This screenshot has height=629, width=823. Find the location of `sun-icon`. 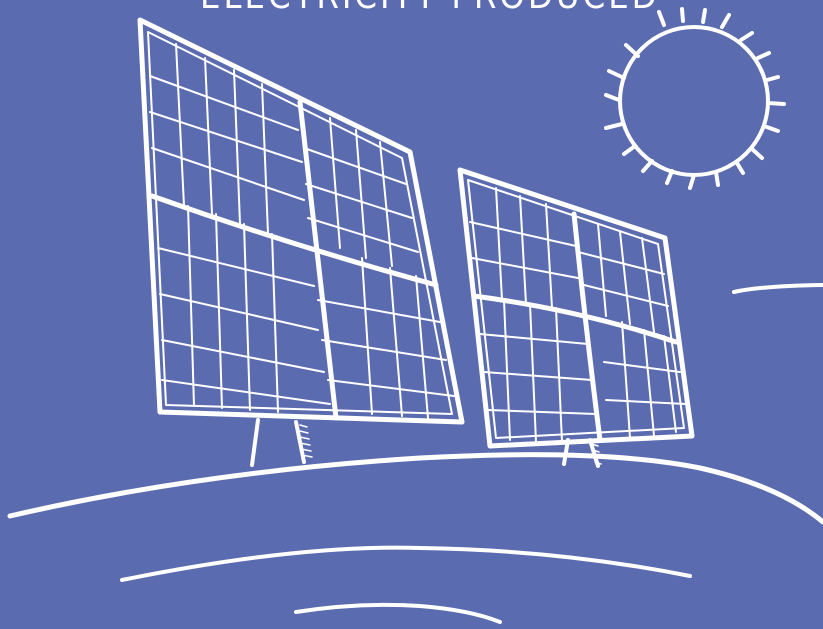

sun-icon is located at coordinates (695, 98).